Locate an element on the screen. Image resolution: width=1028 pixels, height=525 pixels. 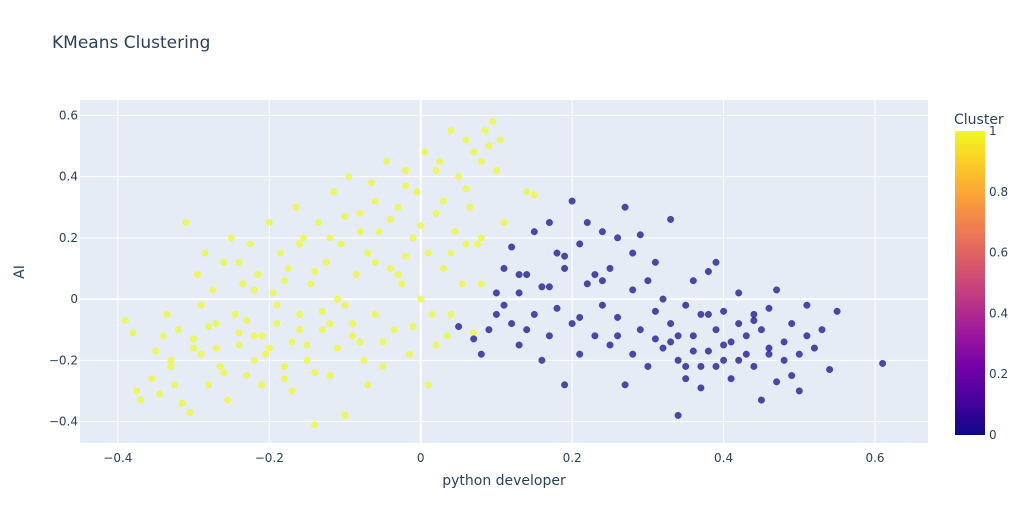
colorbar-tick-label: 0.6 is located at coordinates (998, 253).